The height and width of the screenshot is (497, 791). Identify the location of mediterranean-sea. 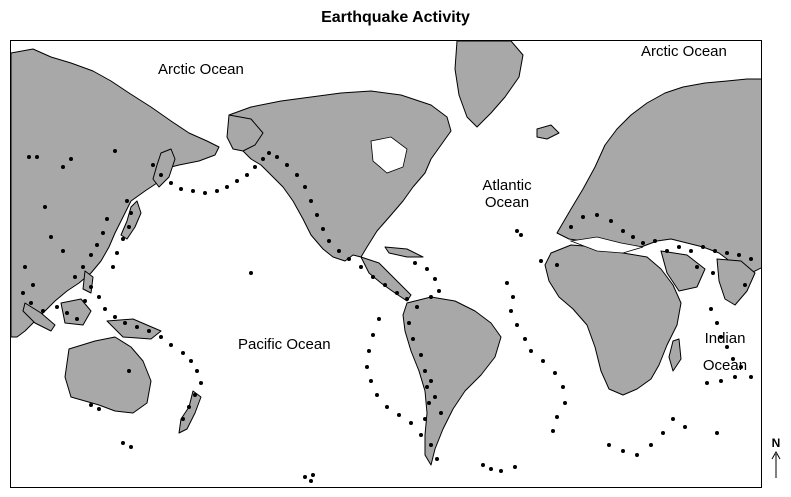
(606, 245).